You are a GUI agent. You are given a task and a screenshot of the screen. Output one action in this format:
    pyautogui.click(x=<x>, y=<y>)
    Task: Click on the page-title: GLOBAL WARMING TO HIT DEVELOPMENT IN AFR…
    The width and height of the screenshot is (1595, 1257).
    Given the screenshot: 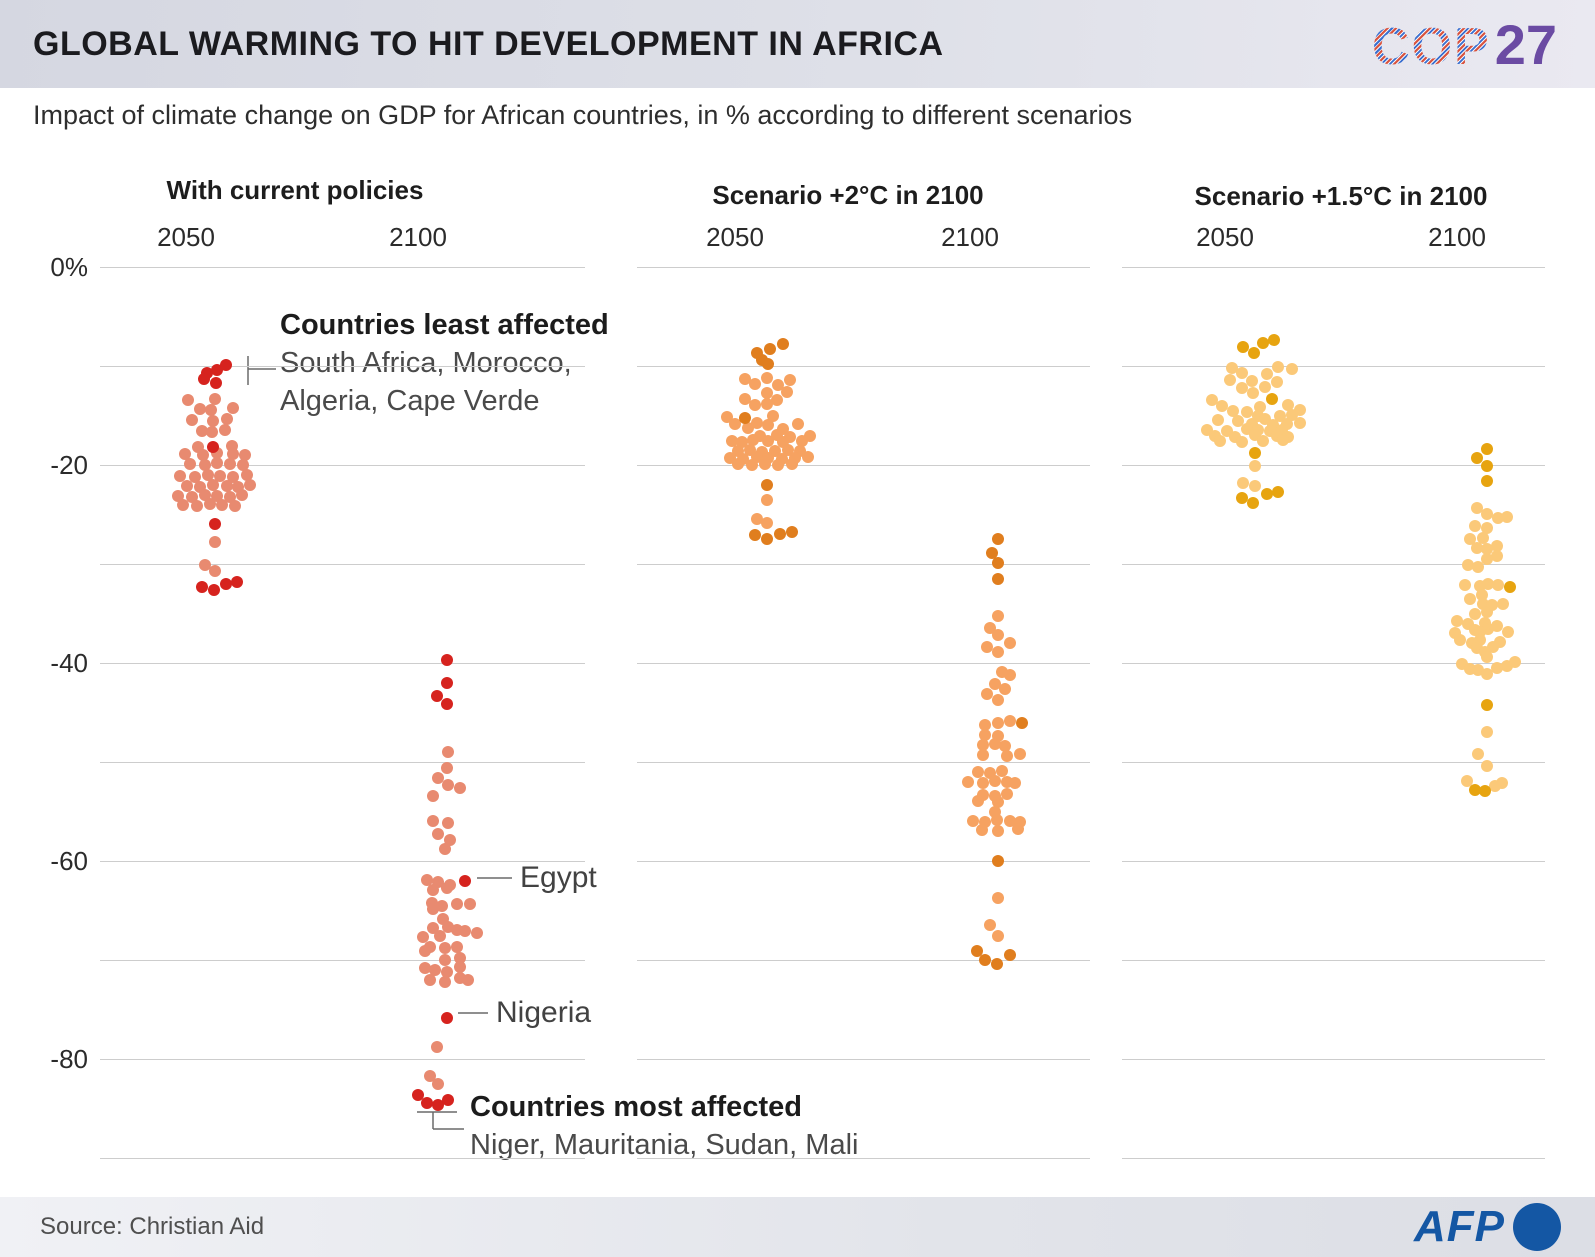 What is the action you would take?
    pyautogui.click(x=488, y=43)
    